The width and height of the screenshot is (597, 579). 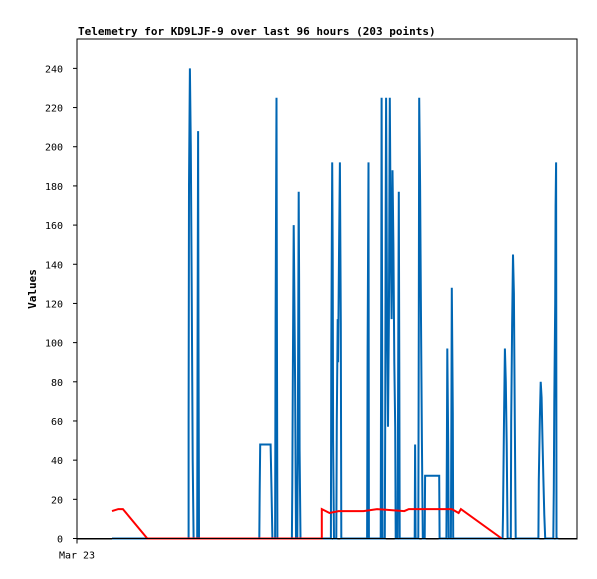 I want to click on y-tick-label: 160, so click(x=54, y=226).